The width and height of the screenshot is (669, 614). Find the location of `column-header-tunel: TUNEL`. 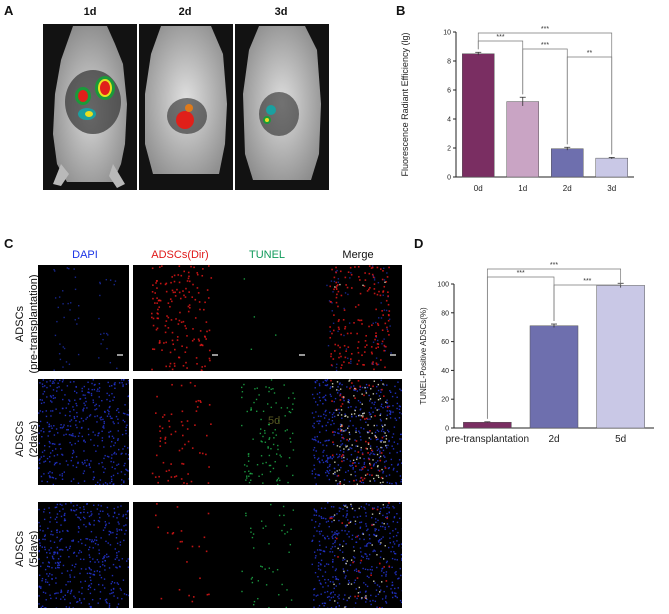

column-header-tunel: TUNEL is located at coordinates (267, 255).